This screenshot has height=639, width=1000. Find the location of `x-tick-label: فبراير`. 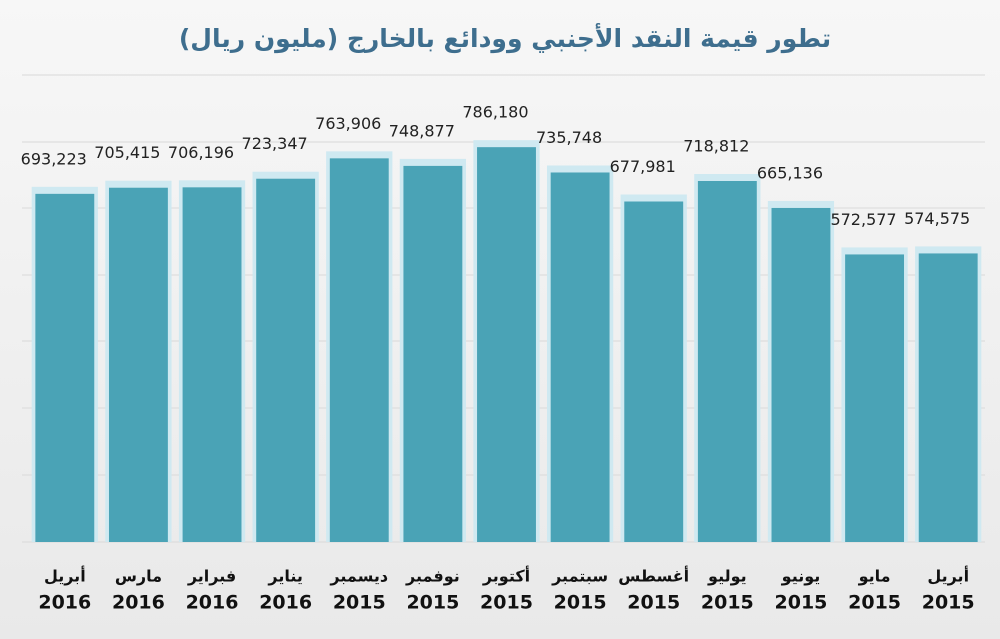

x-tick-label: فبراير is located at coordinates (211, 576).